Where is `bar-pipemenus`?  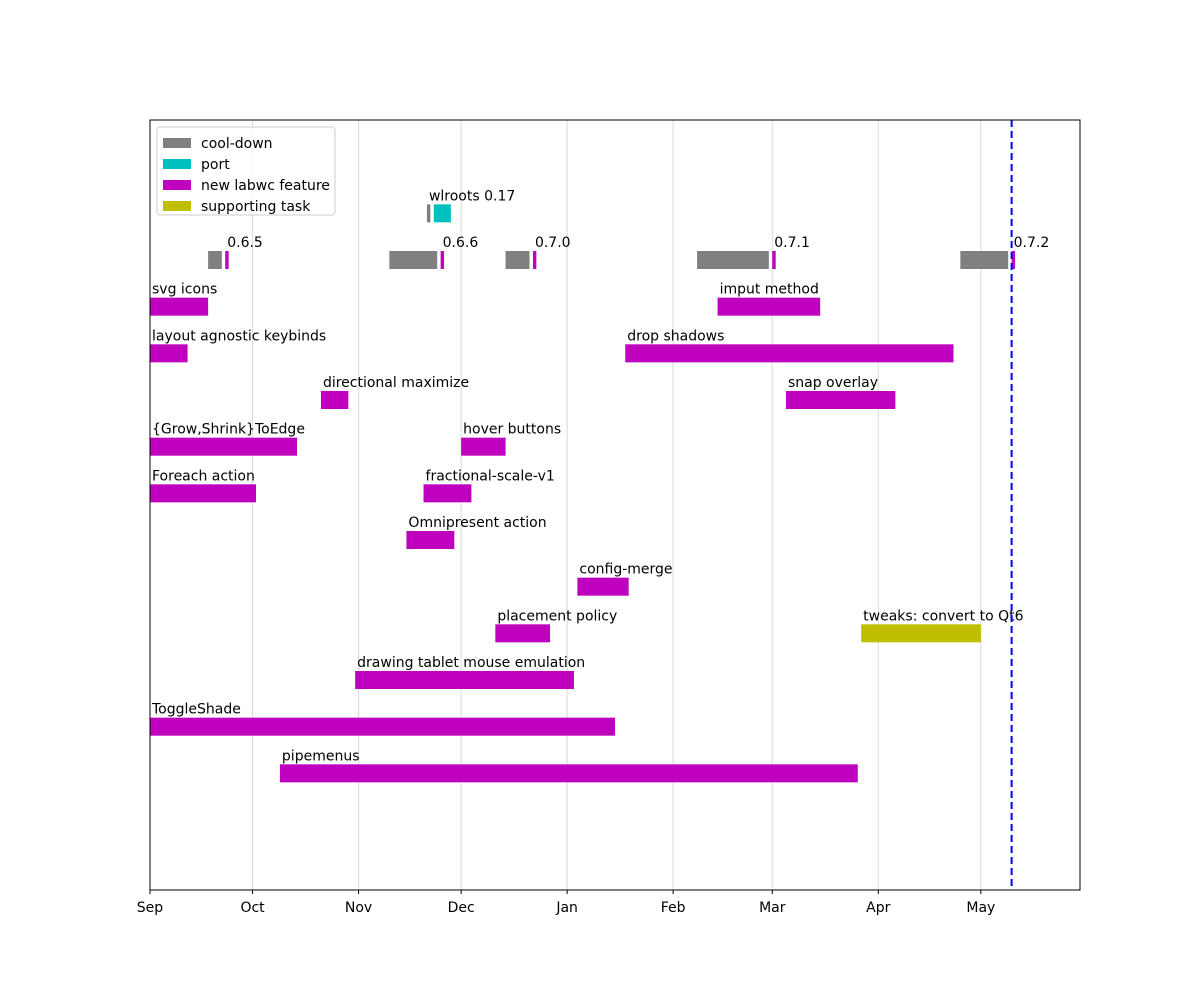
bar-pipemenus is located at coordinates (568, 773).